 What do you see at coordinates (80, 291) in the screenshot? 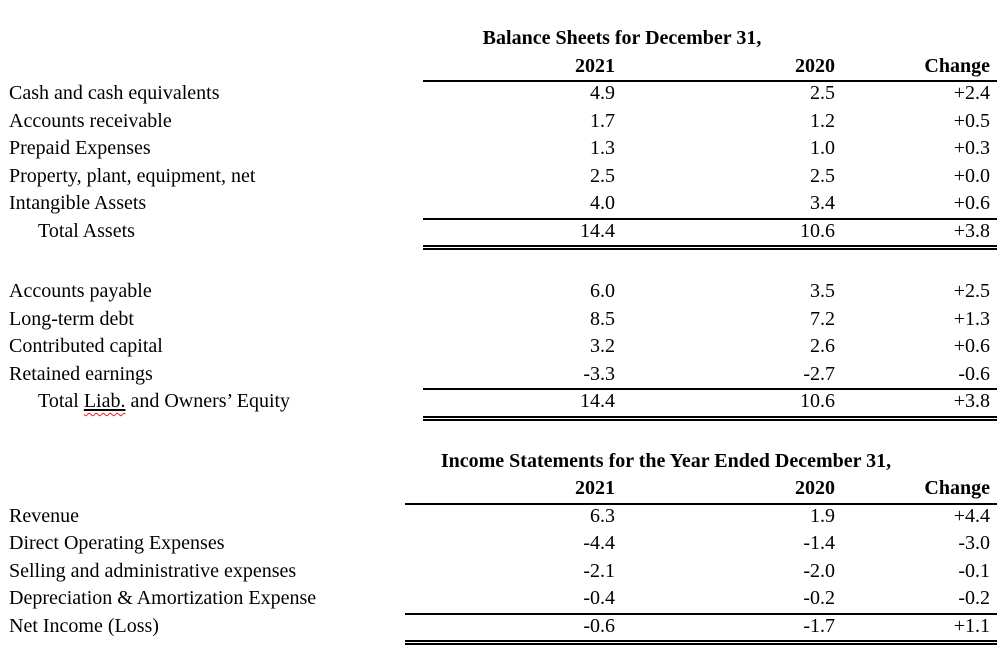
I see `row-label: Accounts payable` at bounding box center [80, 291].